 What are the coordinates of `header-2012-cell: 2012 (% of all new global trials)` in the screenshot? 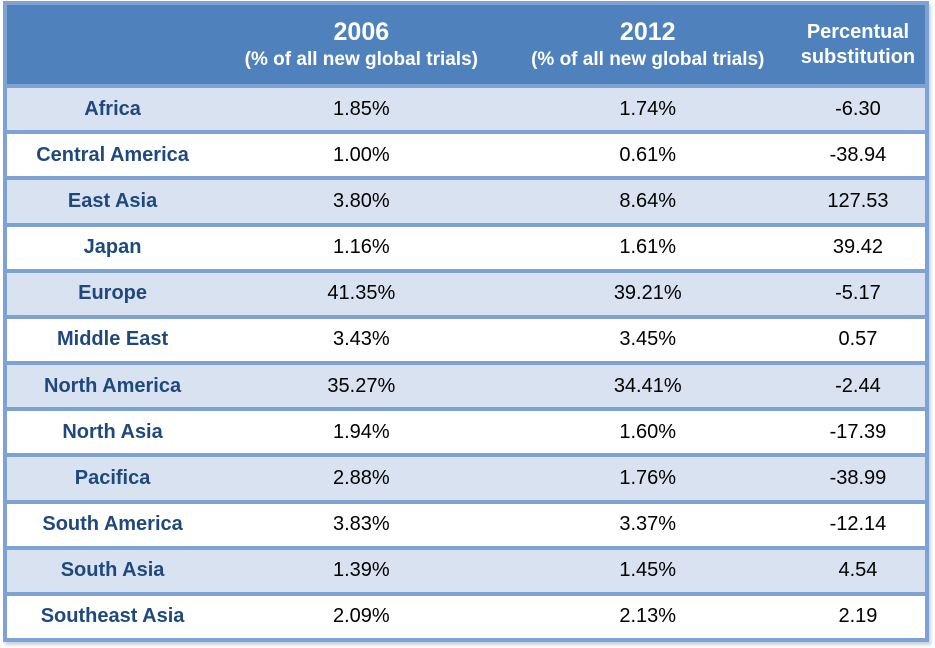 It's located at (648, 44).